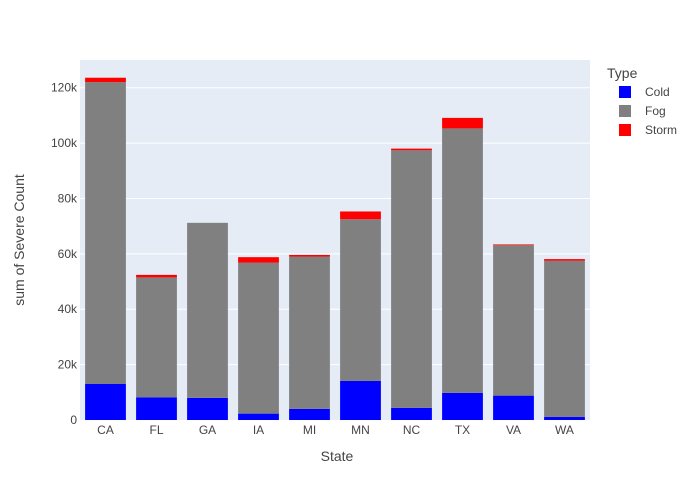  I want to click on x-tick-label: TX, so click(462, 430).